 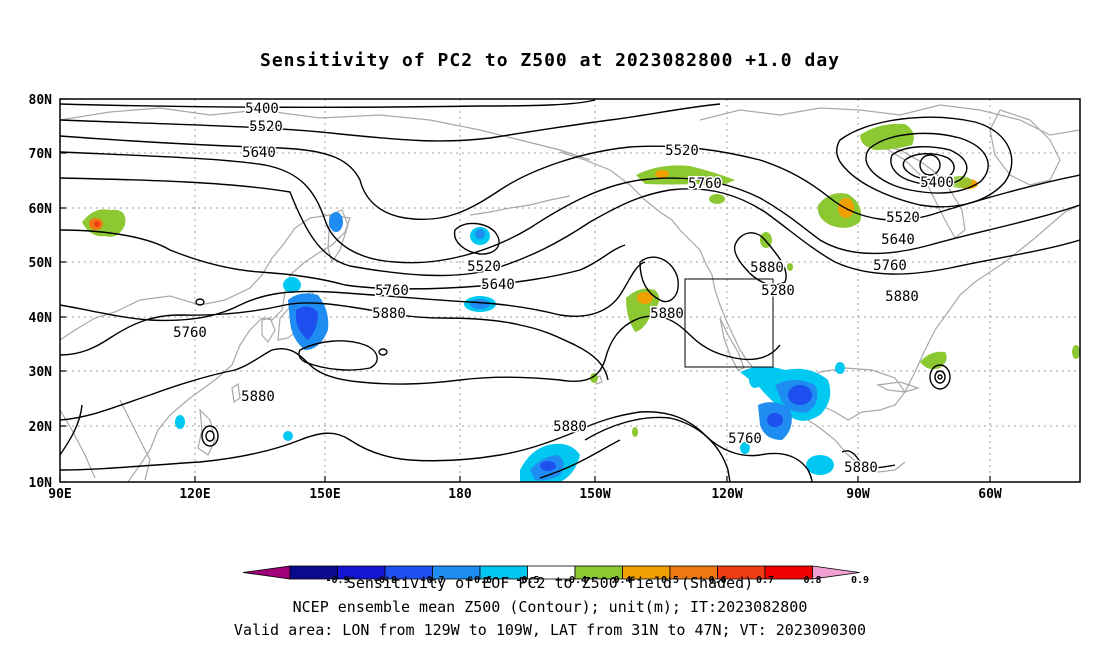 I want to click on coast-siberia-north, so click(x=325, y=134).